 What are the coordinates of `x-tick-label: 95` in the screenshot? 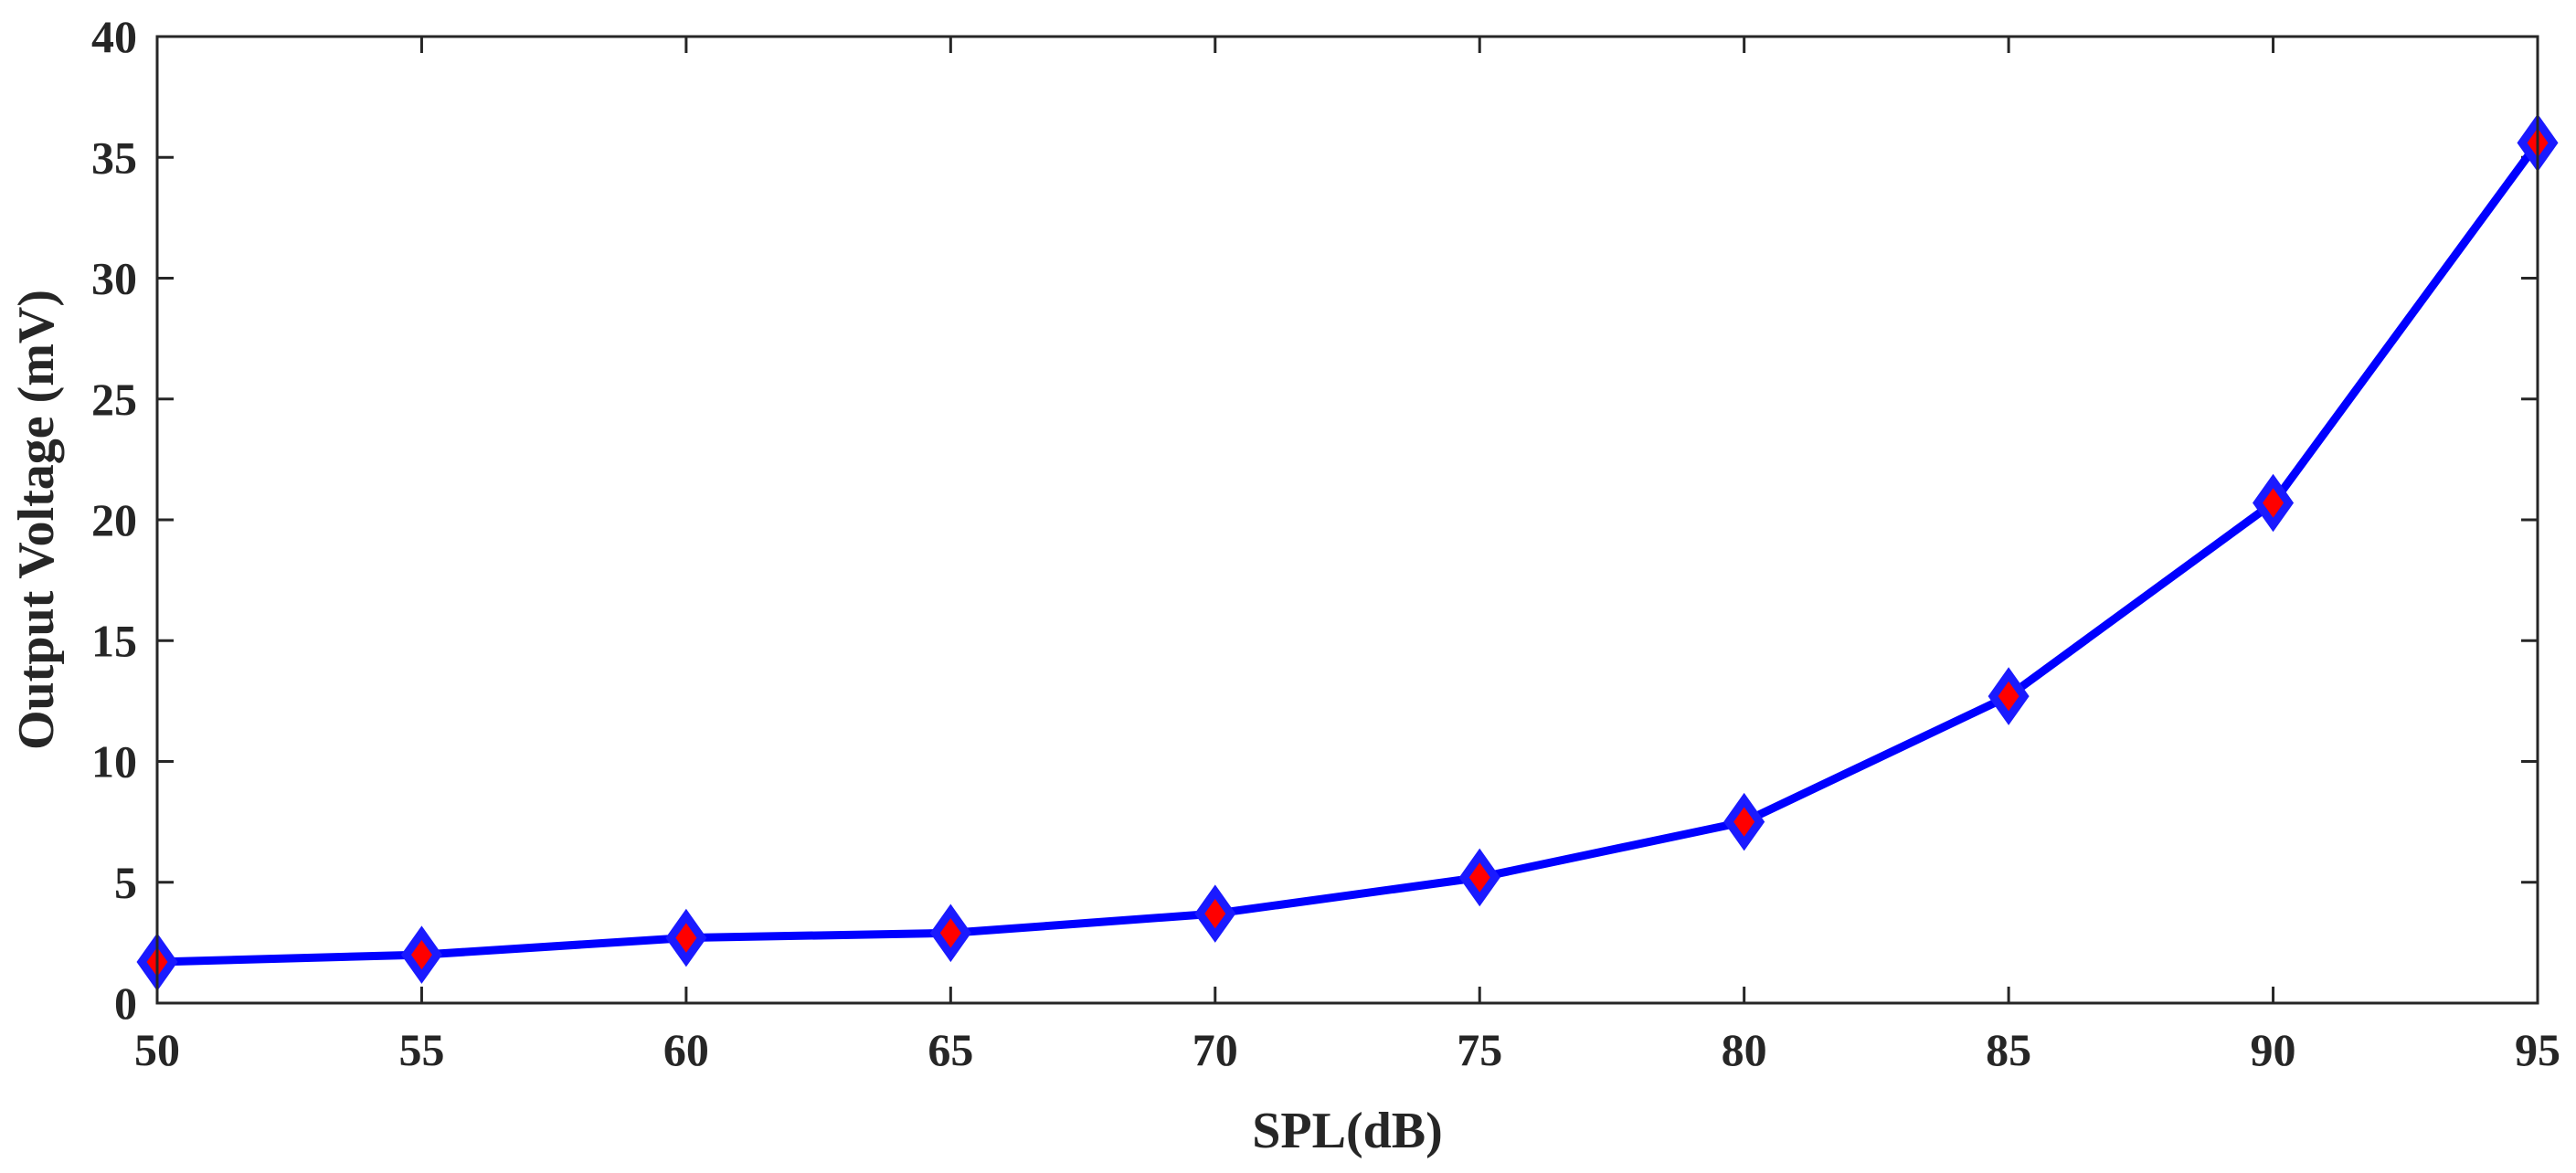 It's located at (2537, 1049).